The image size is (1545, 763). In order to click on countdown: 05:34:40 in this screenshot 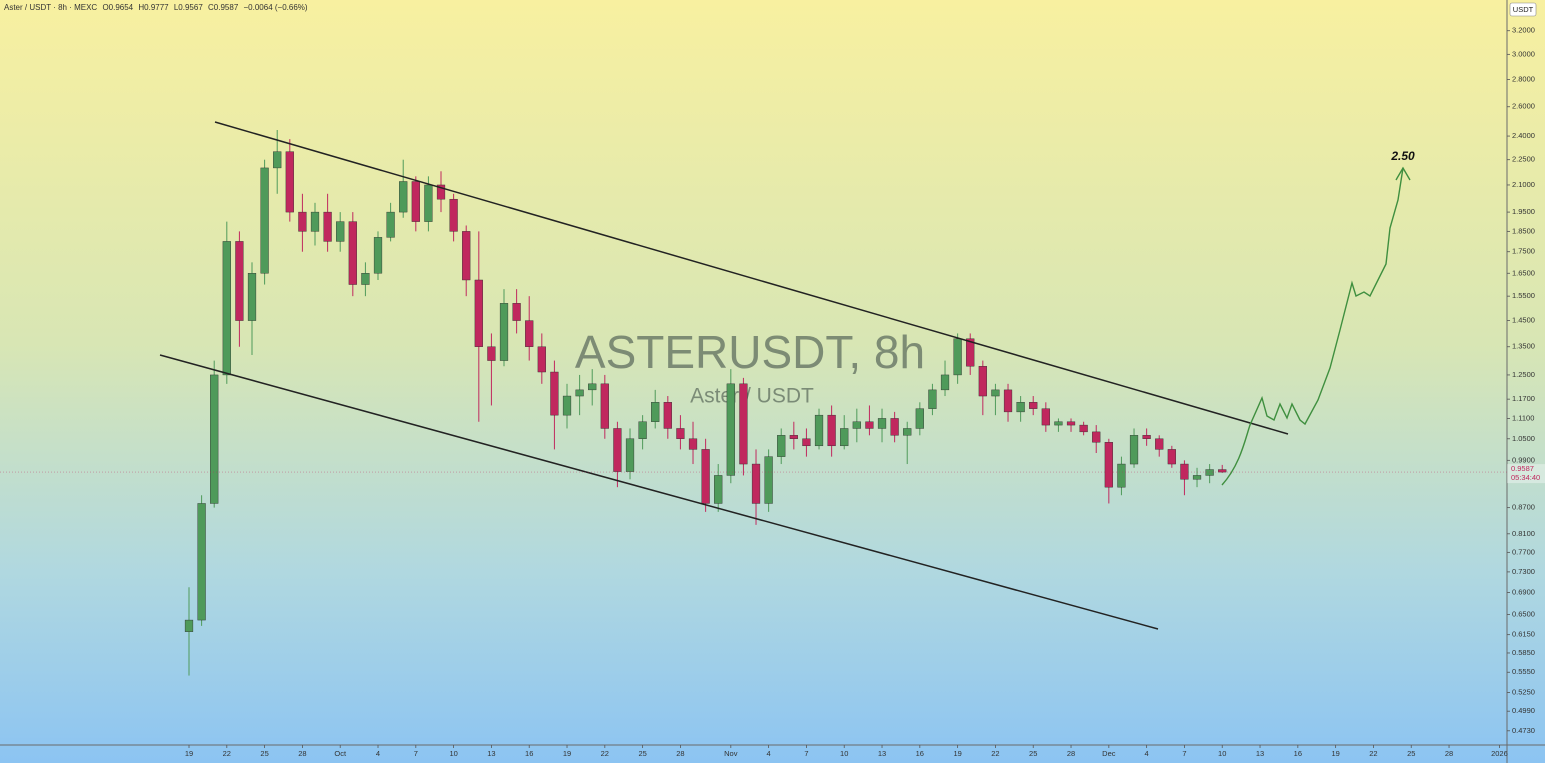, I will do `click(1525, 477)`.